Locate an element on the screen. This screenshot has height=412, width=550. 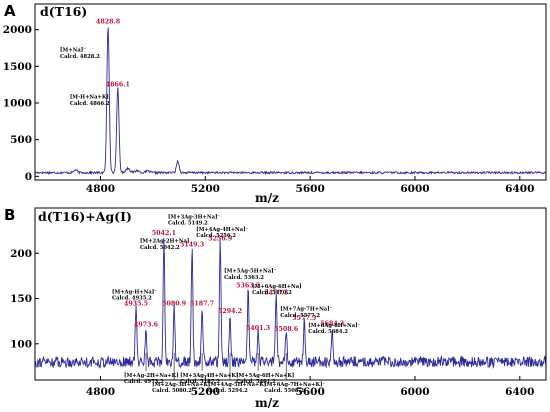
y-tick-label: 500 is located at coordinates (21, 140).